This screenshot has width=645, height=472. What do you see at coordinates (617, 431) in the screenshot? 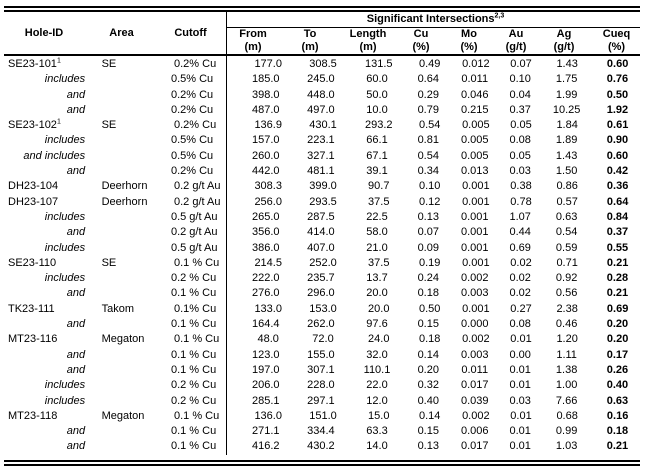
I see `cueq-cell: 0.18` at bounding box center [617, 431].